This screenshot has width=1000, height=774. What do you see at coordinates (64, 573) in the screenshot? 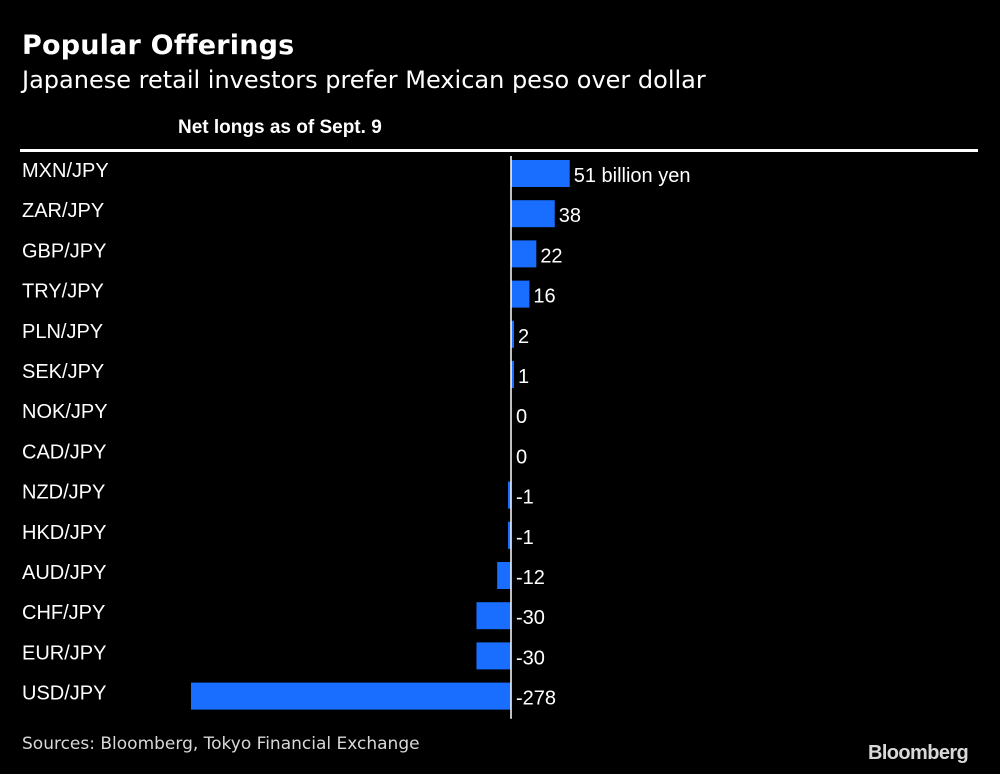
I see `category-label: AUD/JPY` at bounding box center [64, 573].